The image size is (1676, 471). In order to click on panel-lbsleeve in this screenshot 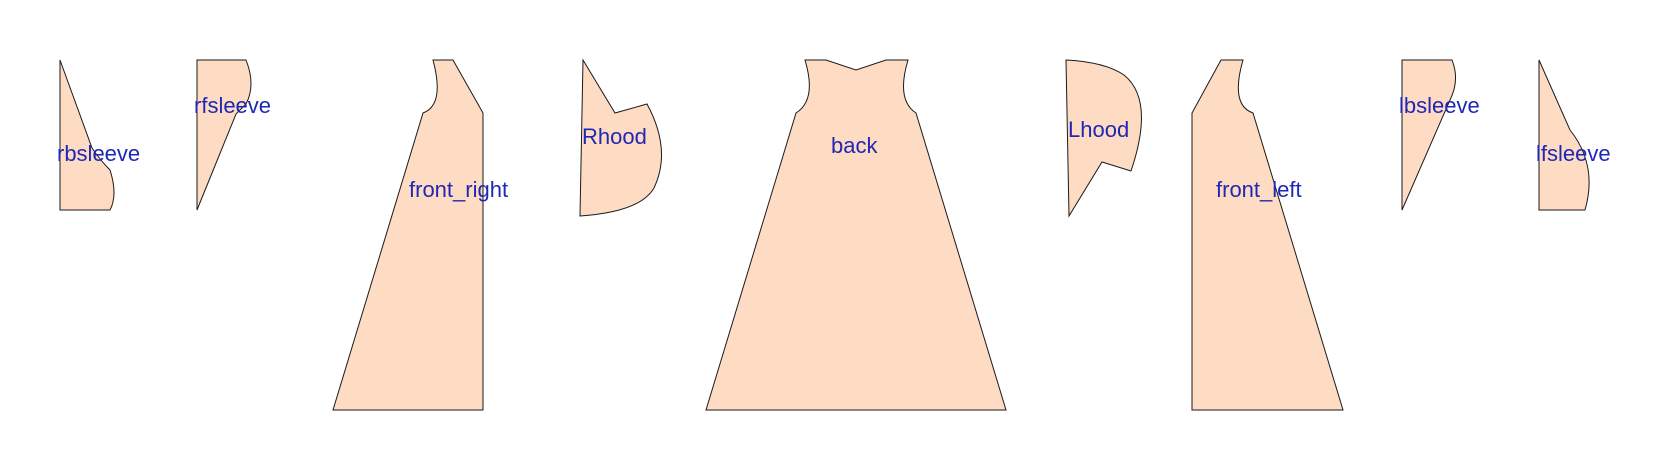, I will do `click(1428, 135)`.